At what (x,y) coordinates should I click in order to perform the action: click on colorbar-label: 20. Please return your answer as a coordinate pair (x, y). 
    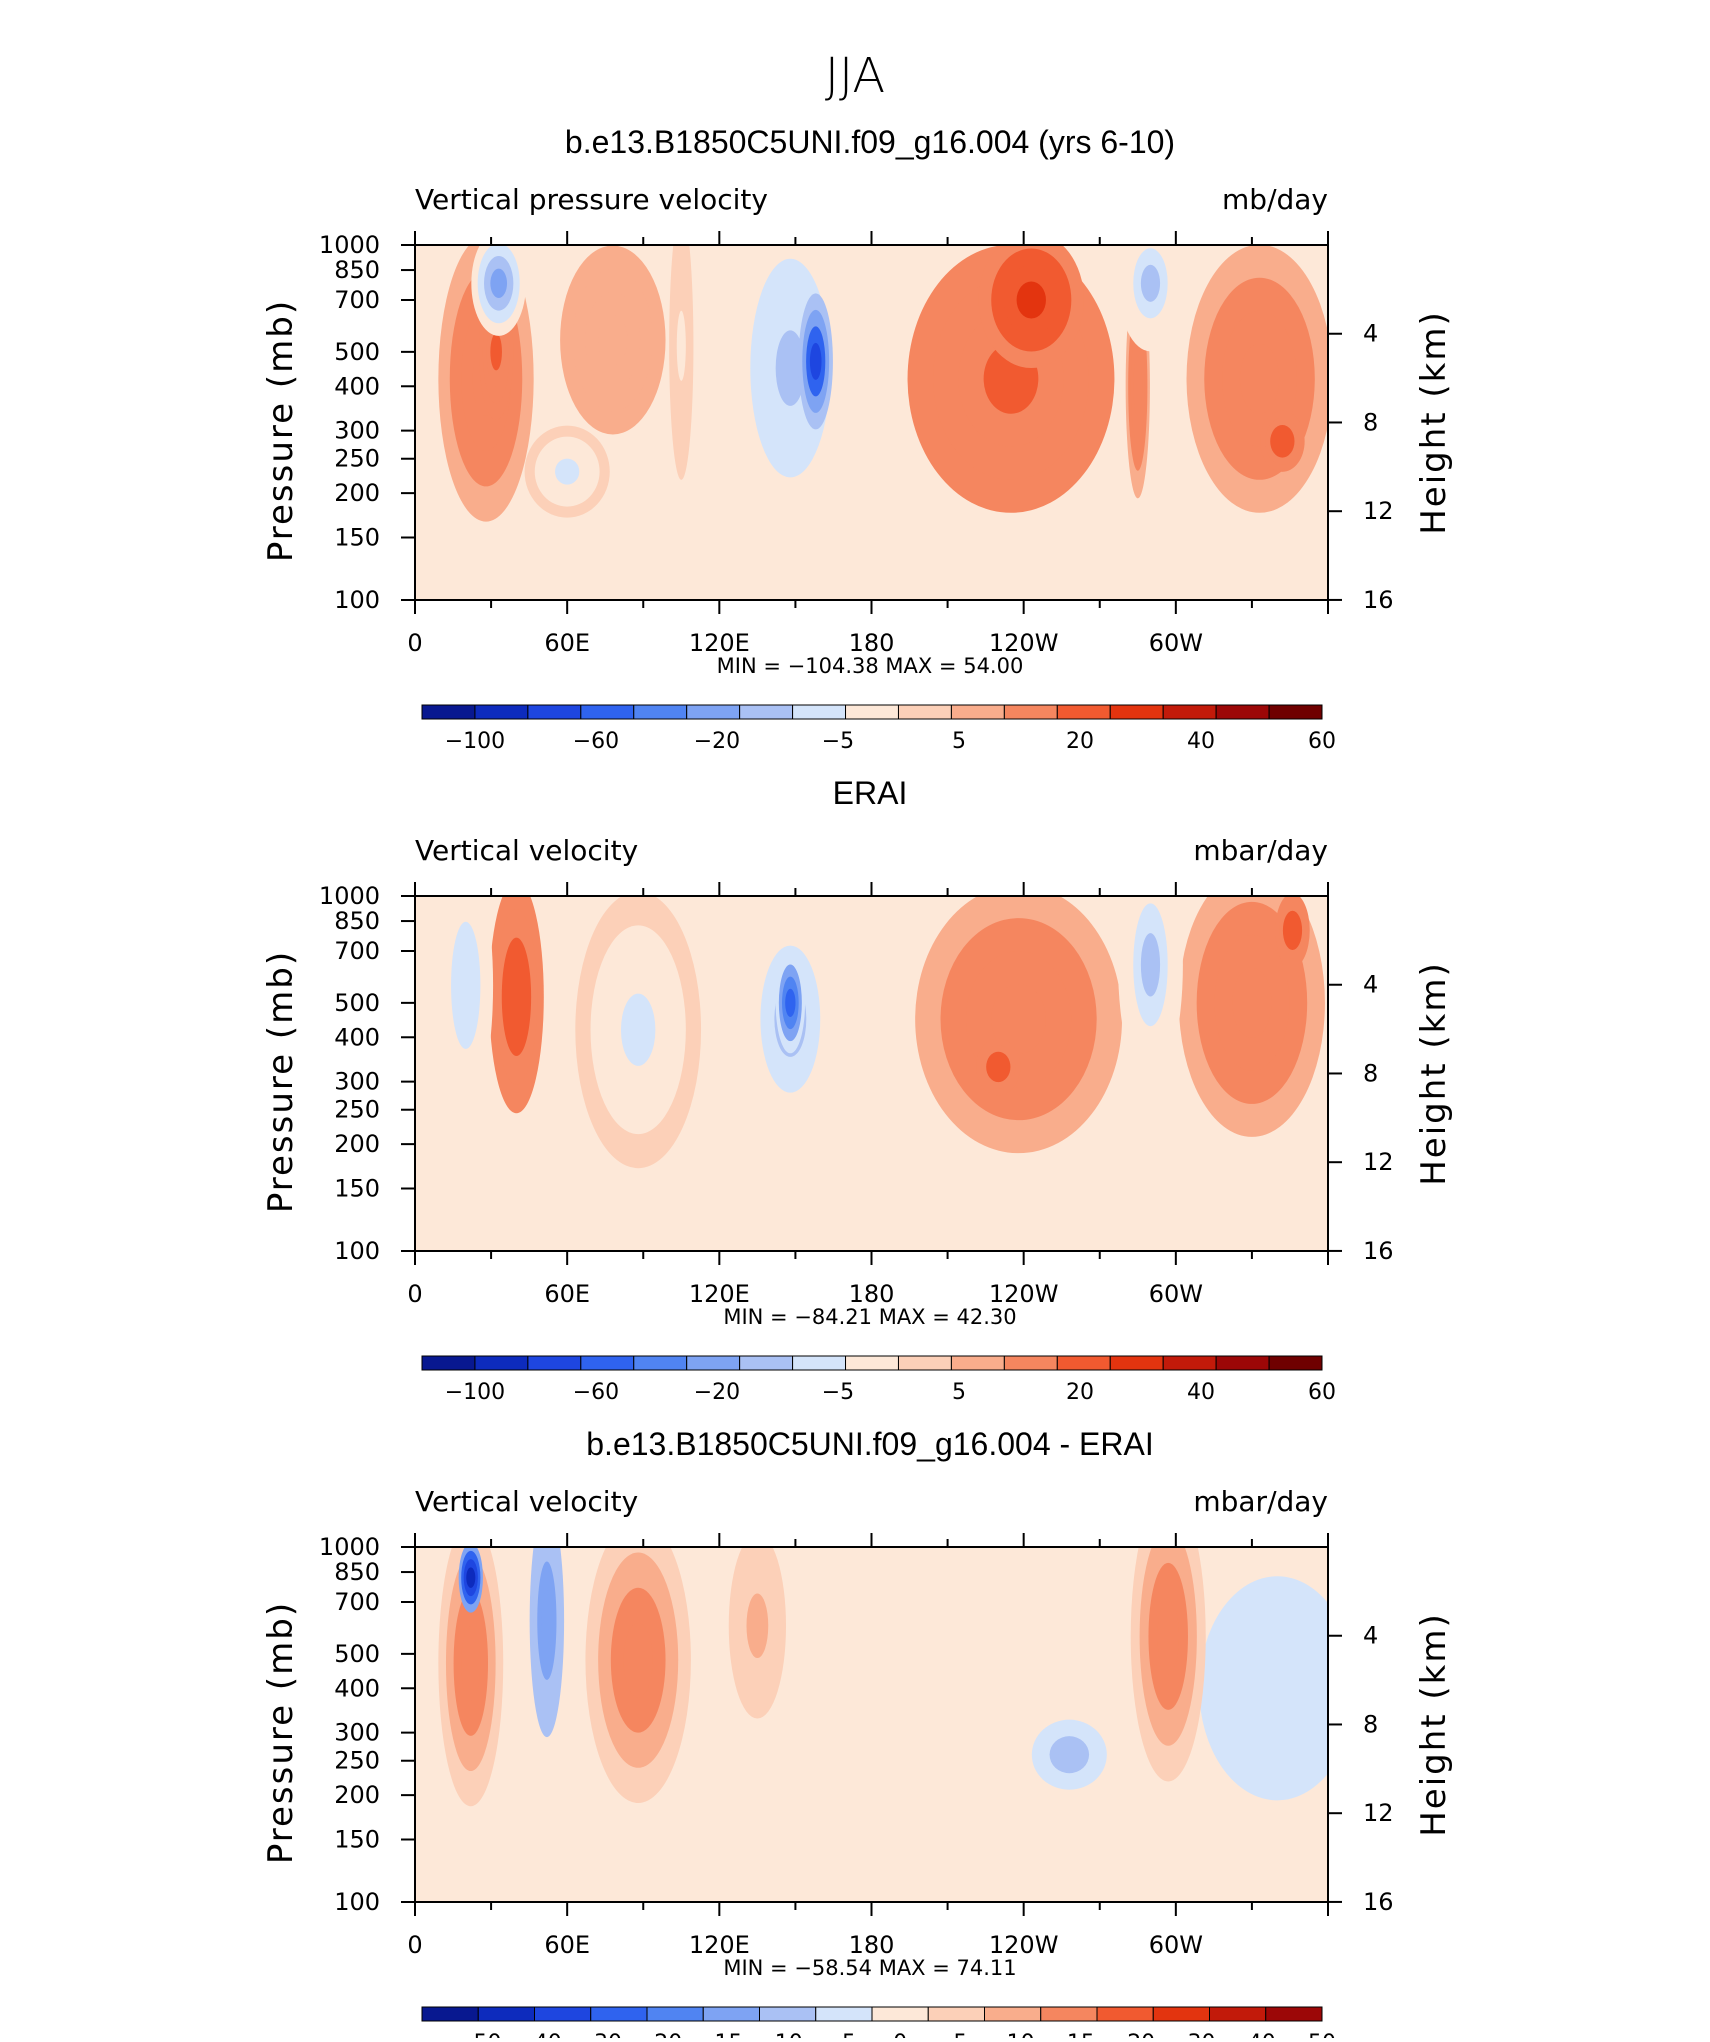
    Looking at the image, I should click on (1141, 2034).